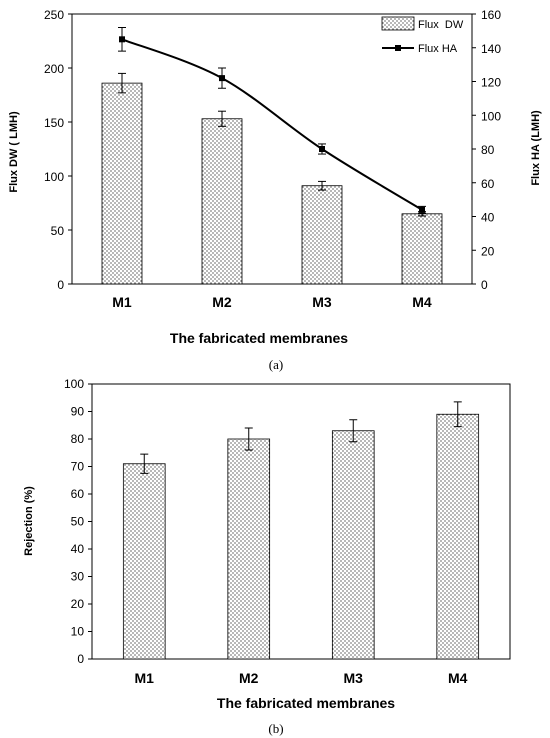 This screenshot has width=550, height=738. I want to click on rejection-bar-m1, so click(144, 561).